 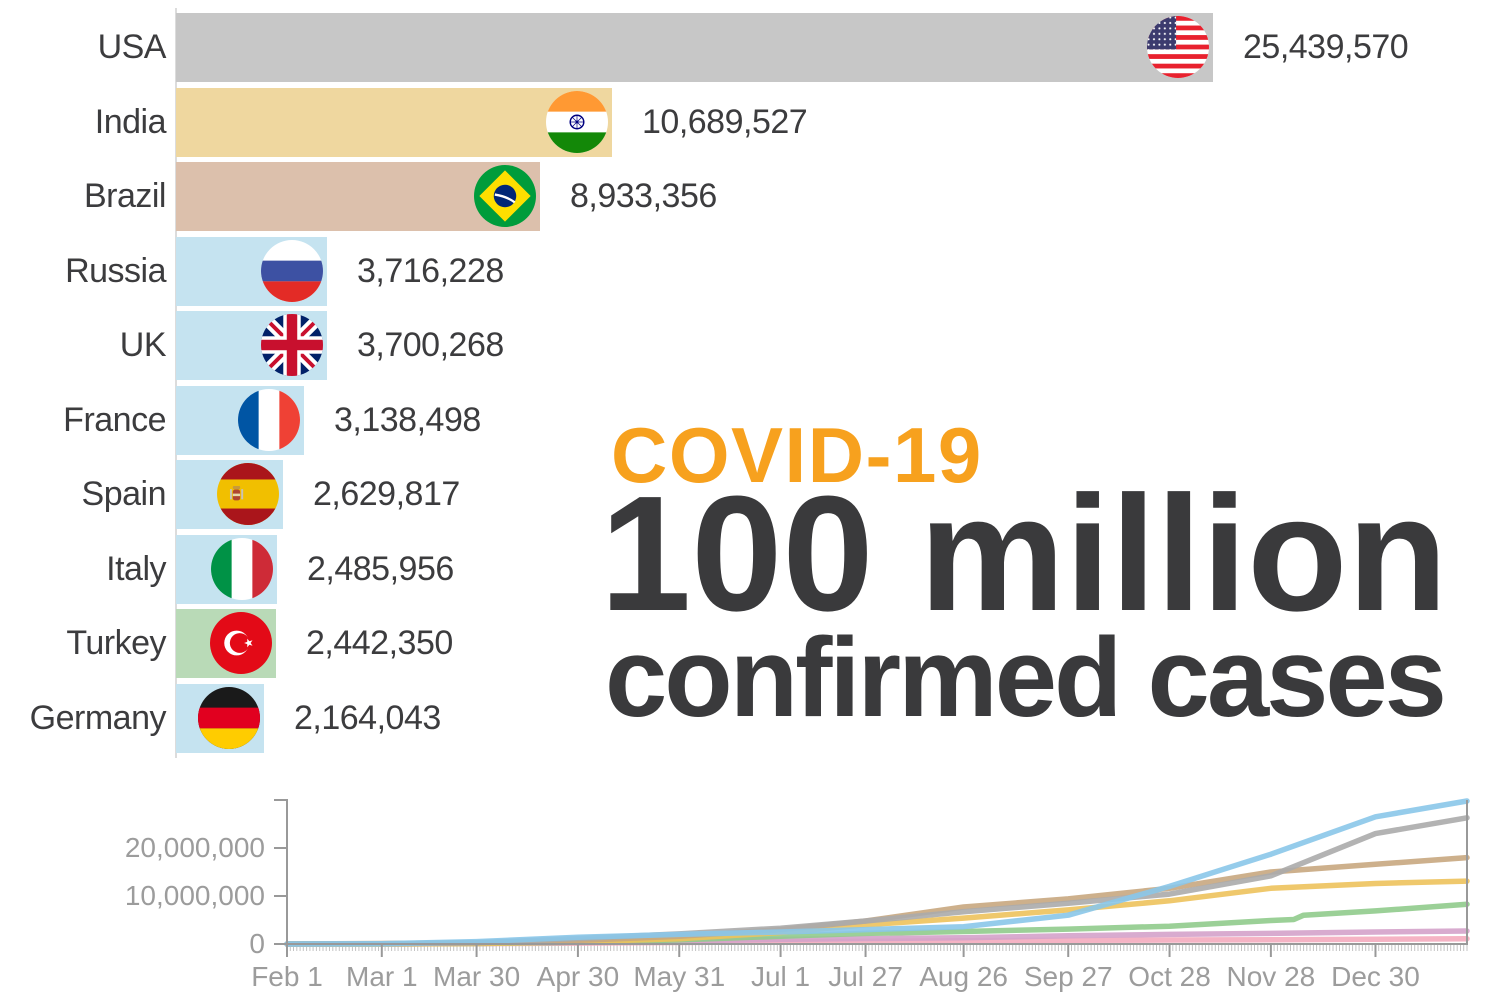 What do you see at coordinates (877, 872) in the screenshot?
I see `series-blue-line` at bounding box center [877, 872].